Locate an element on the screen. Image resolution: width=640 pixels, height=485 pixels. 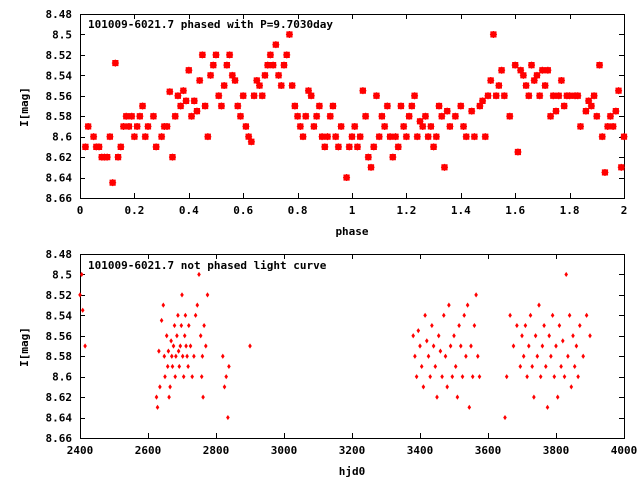
phased-x-tick-label: 0.4 is located at coordinates (189, 210).